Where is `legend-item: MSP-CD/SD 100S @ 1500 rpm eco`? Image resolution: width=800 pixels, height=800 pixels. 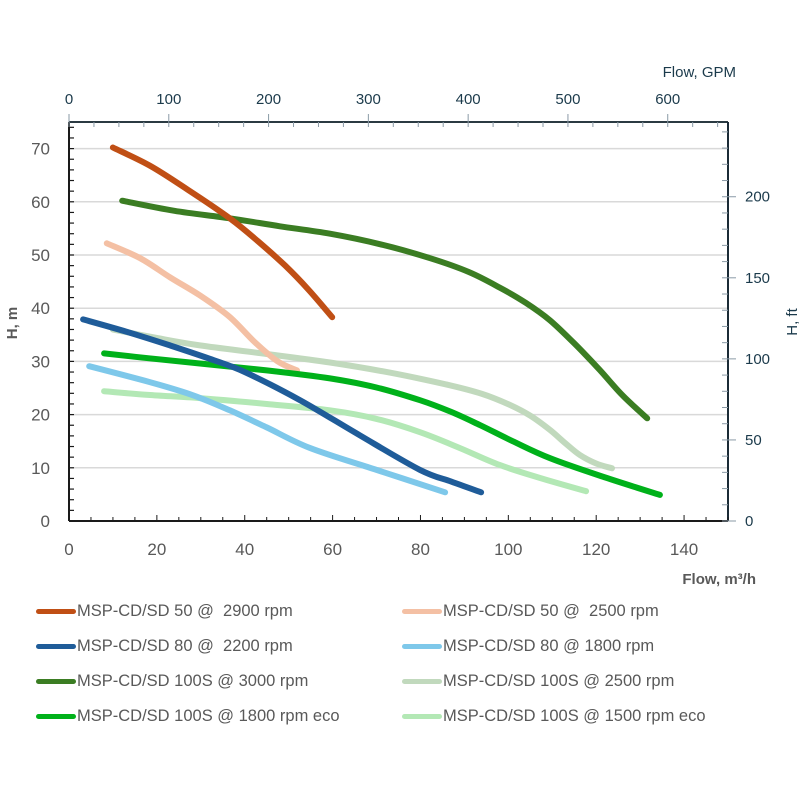 legend-item: MSP-CD/SD 100S @ 1500 rpm eco is located at coordinates (554, 716).